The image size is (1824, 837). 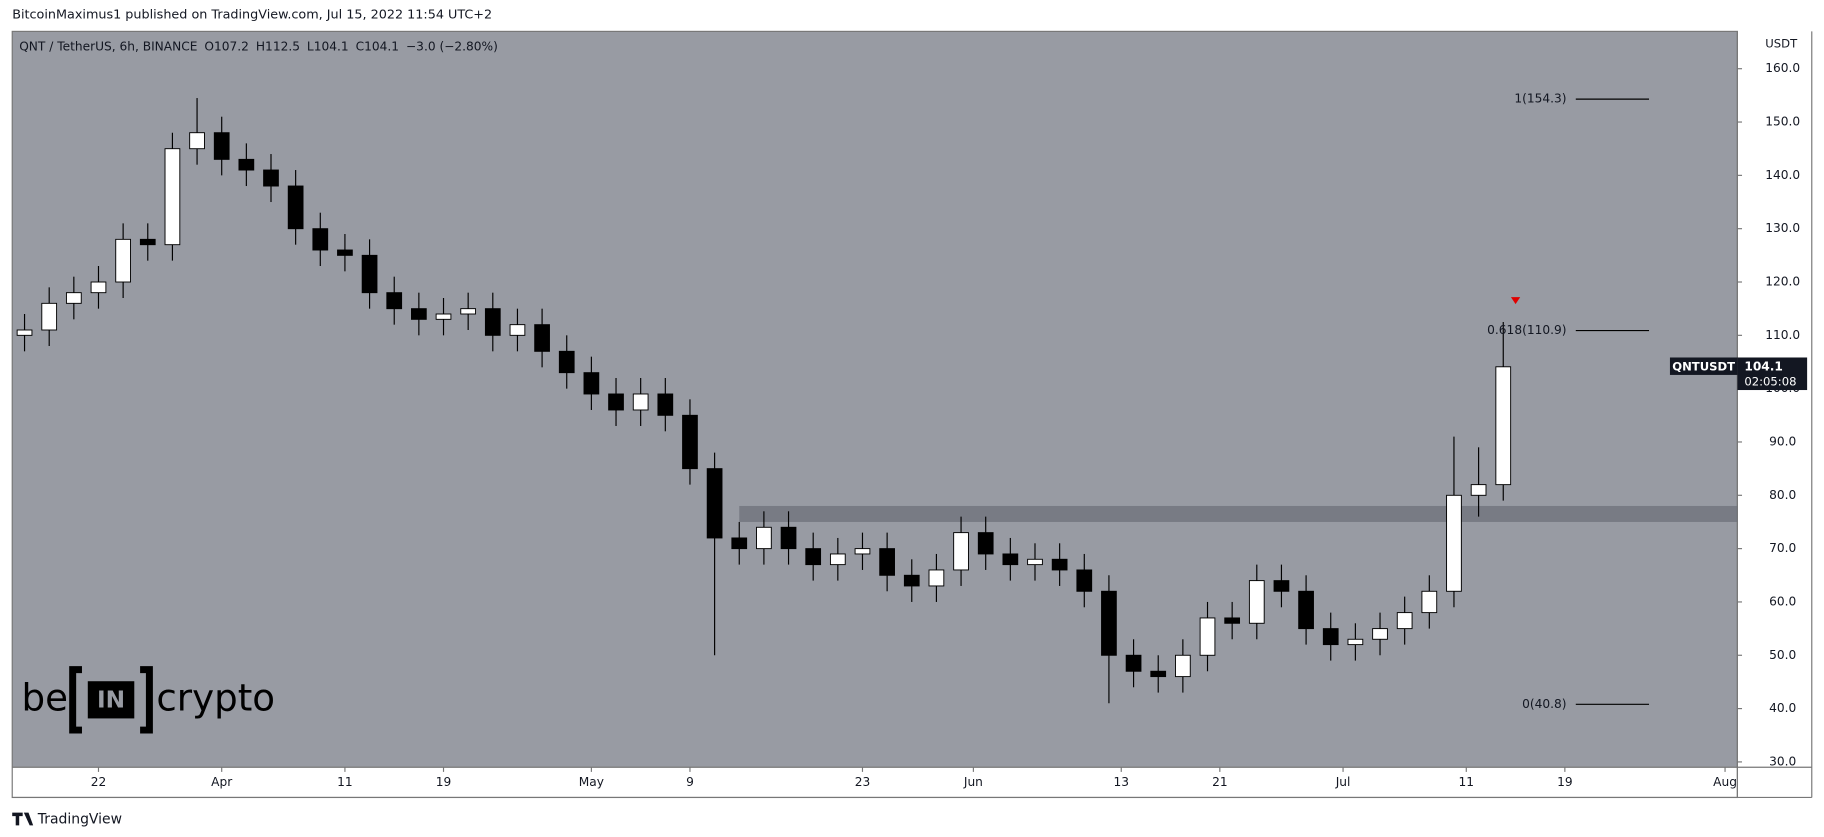 What do you see at coordinates (1782, 708) in the screenshot?
I see `y-tick-label: 40.0` at bounding box center [1782, 708].